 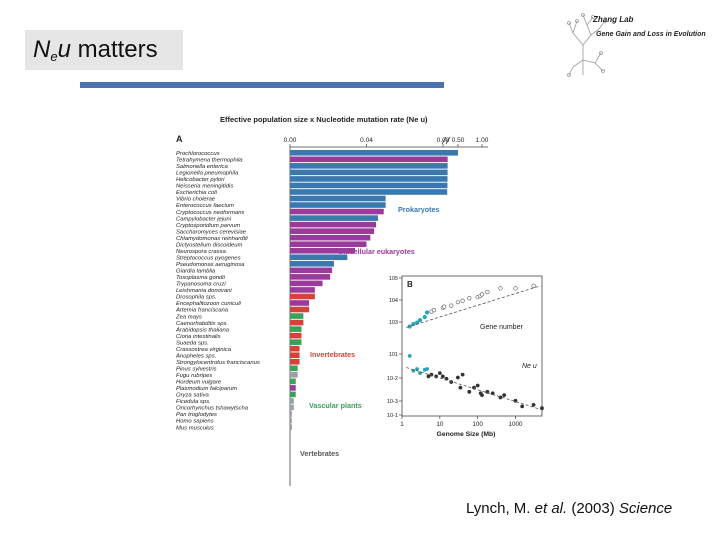 I want to click on chart-a-category-label: Ciona intestinalis, so click(x=198, y=337).